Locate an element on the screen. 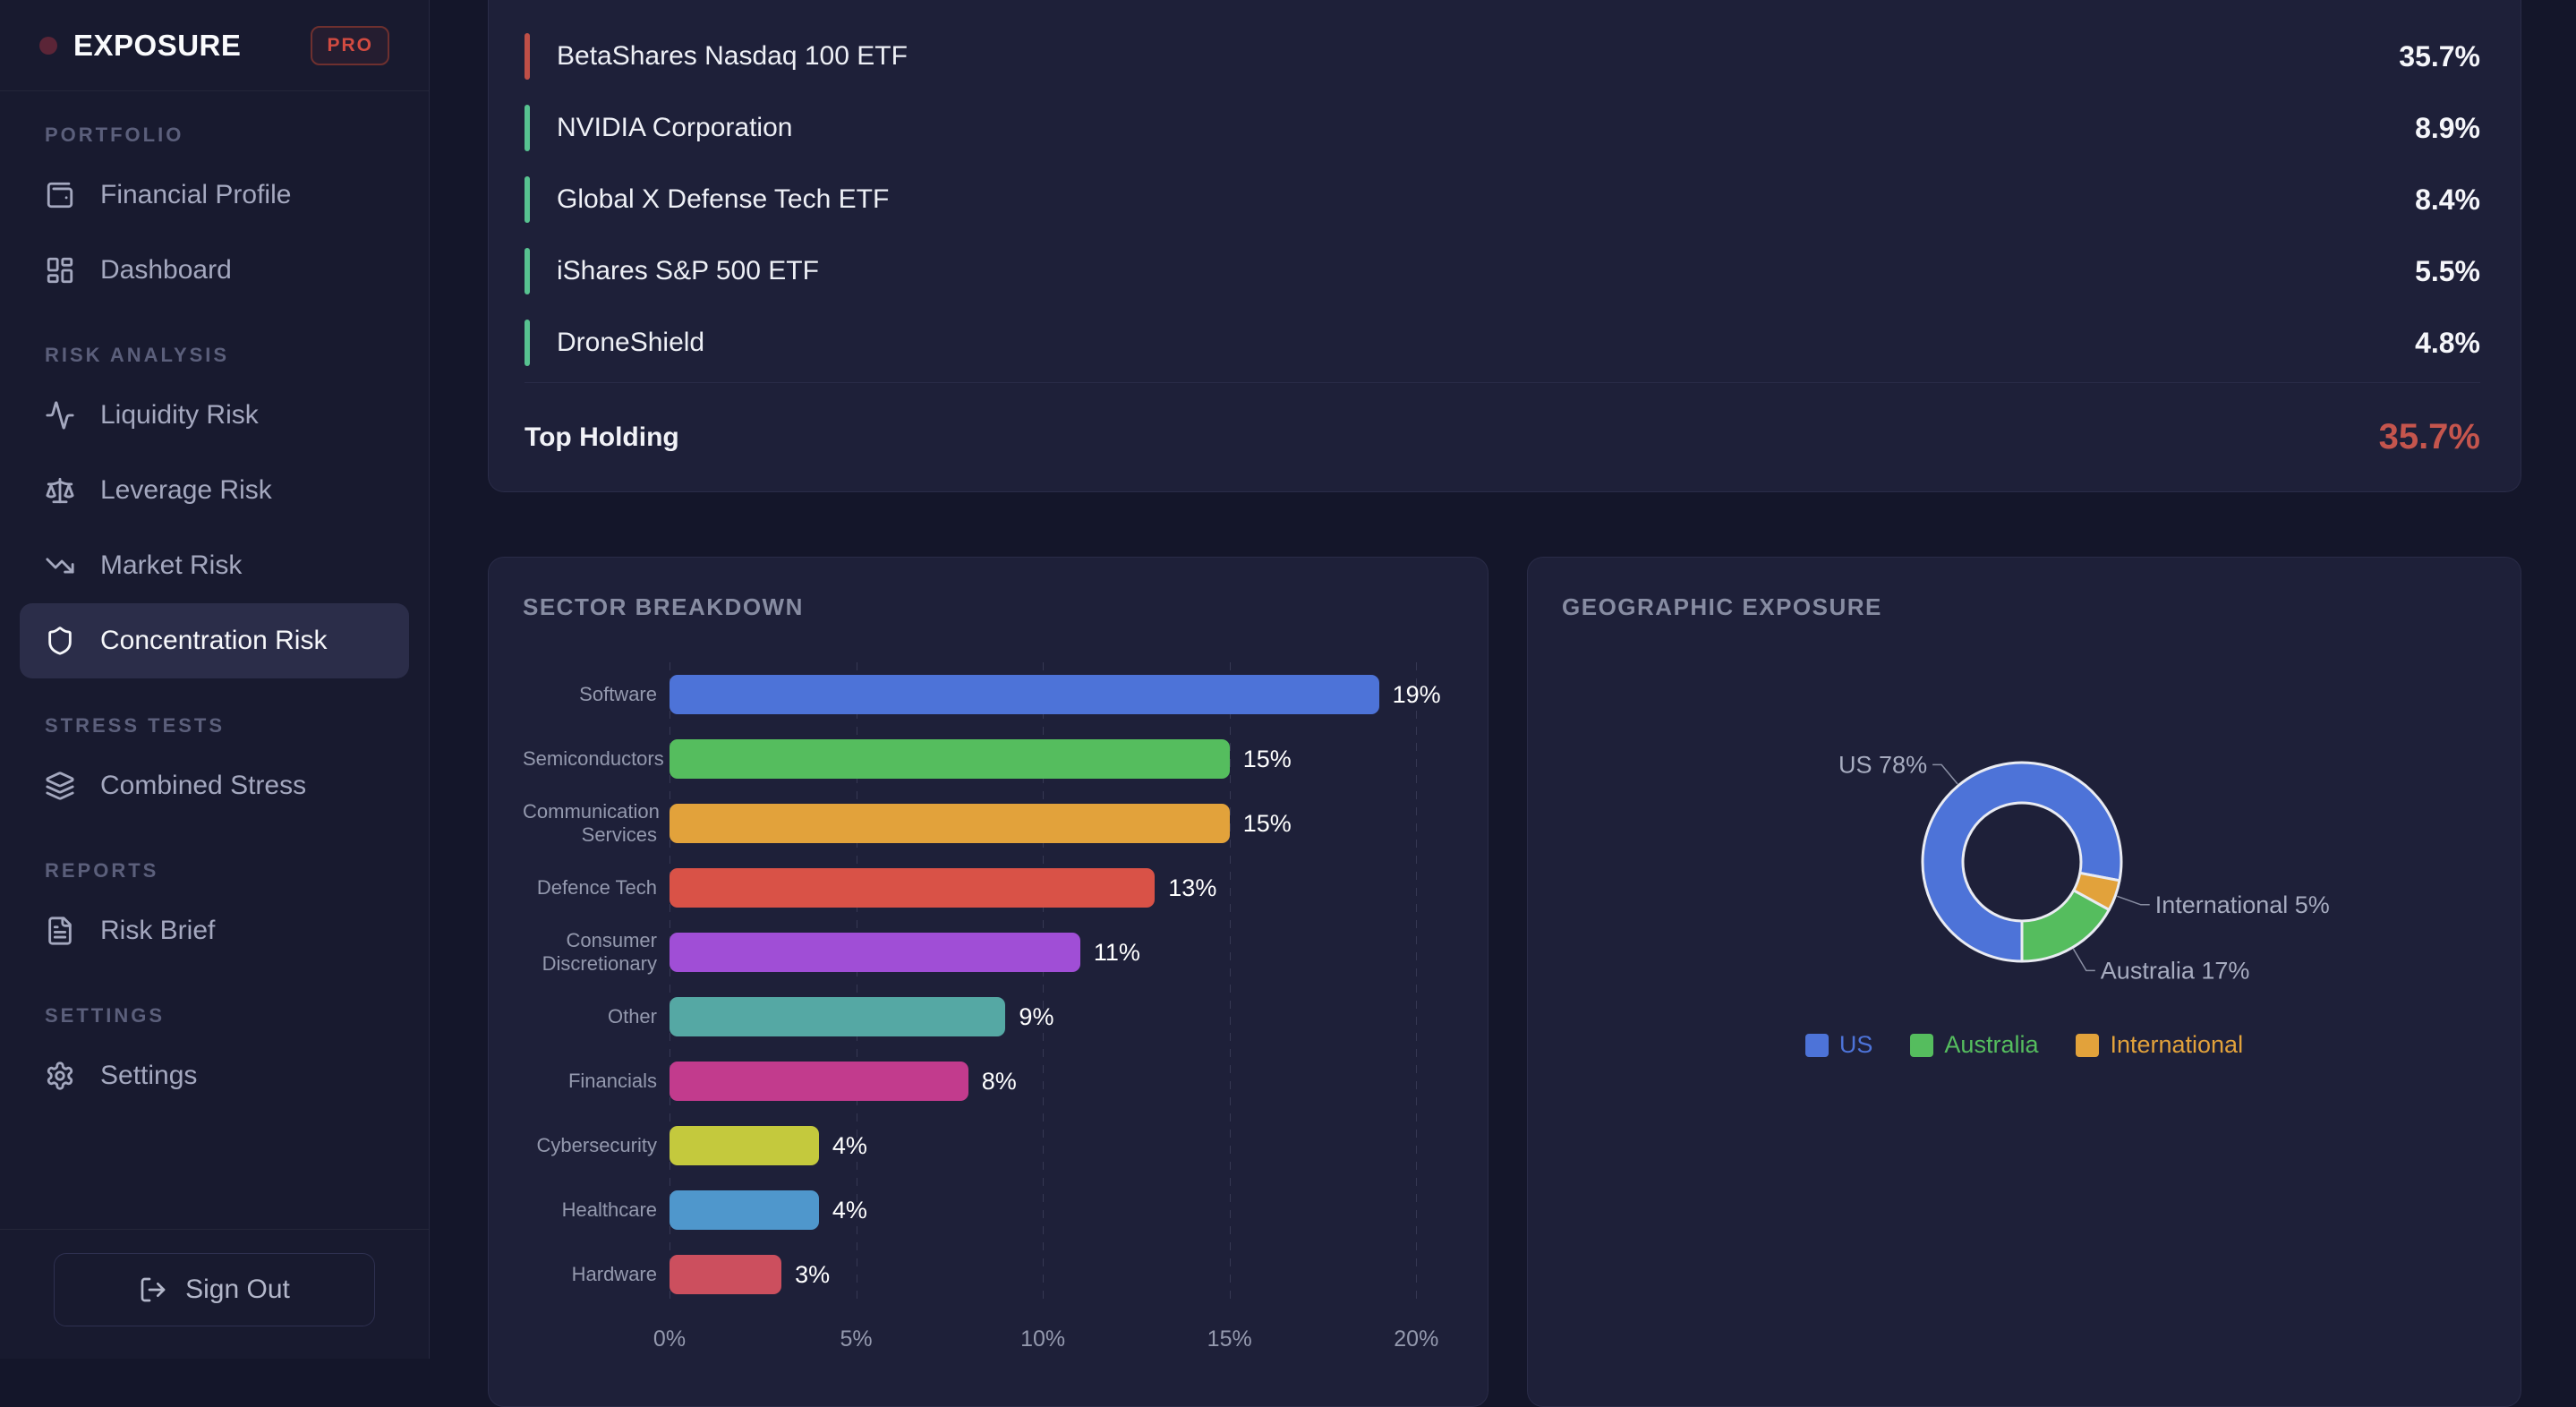 The width and height of the screenshot is (2576, 1407). sector-bar-hardware is located at coordinates (726, 1274).